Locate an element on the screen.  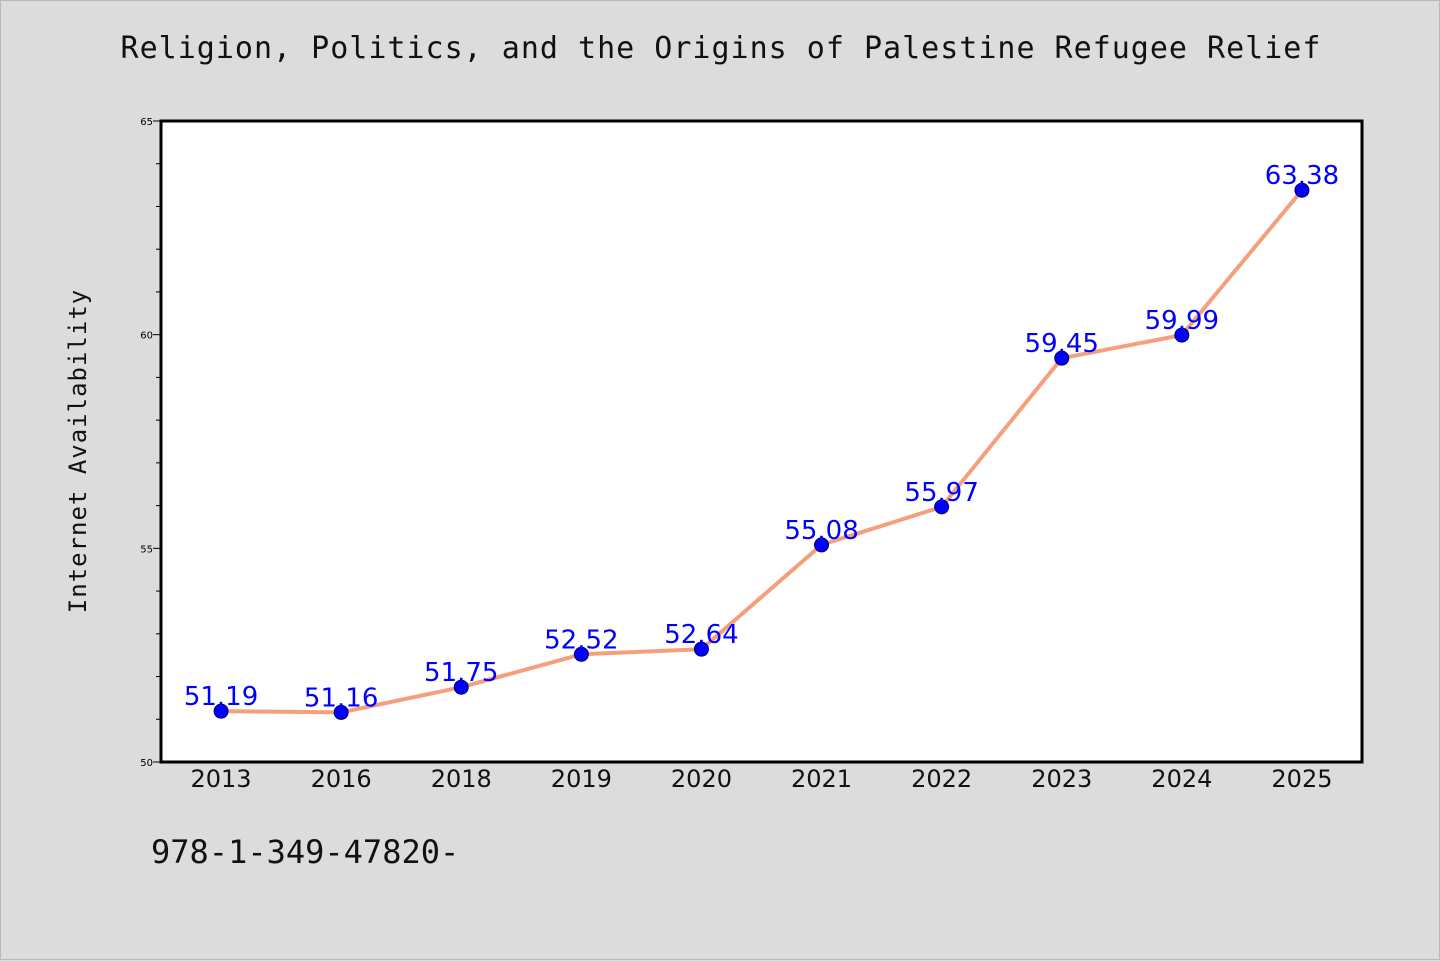
data-label: 59.99 is located at coordinates (1182, 321).